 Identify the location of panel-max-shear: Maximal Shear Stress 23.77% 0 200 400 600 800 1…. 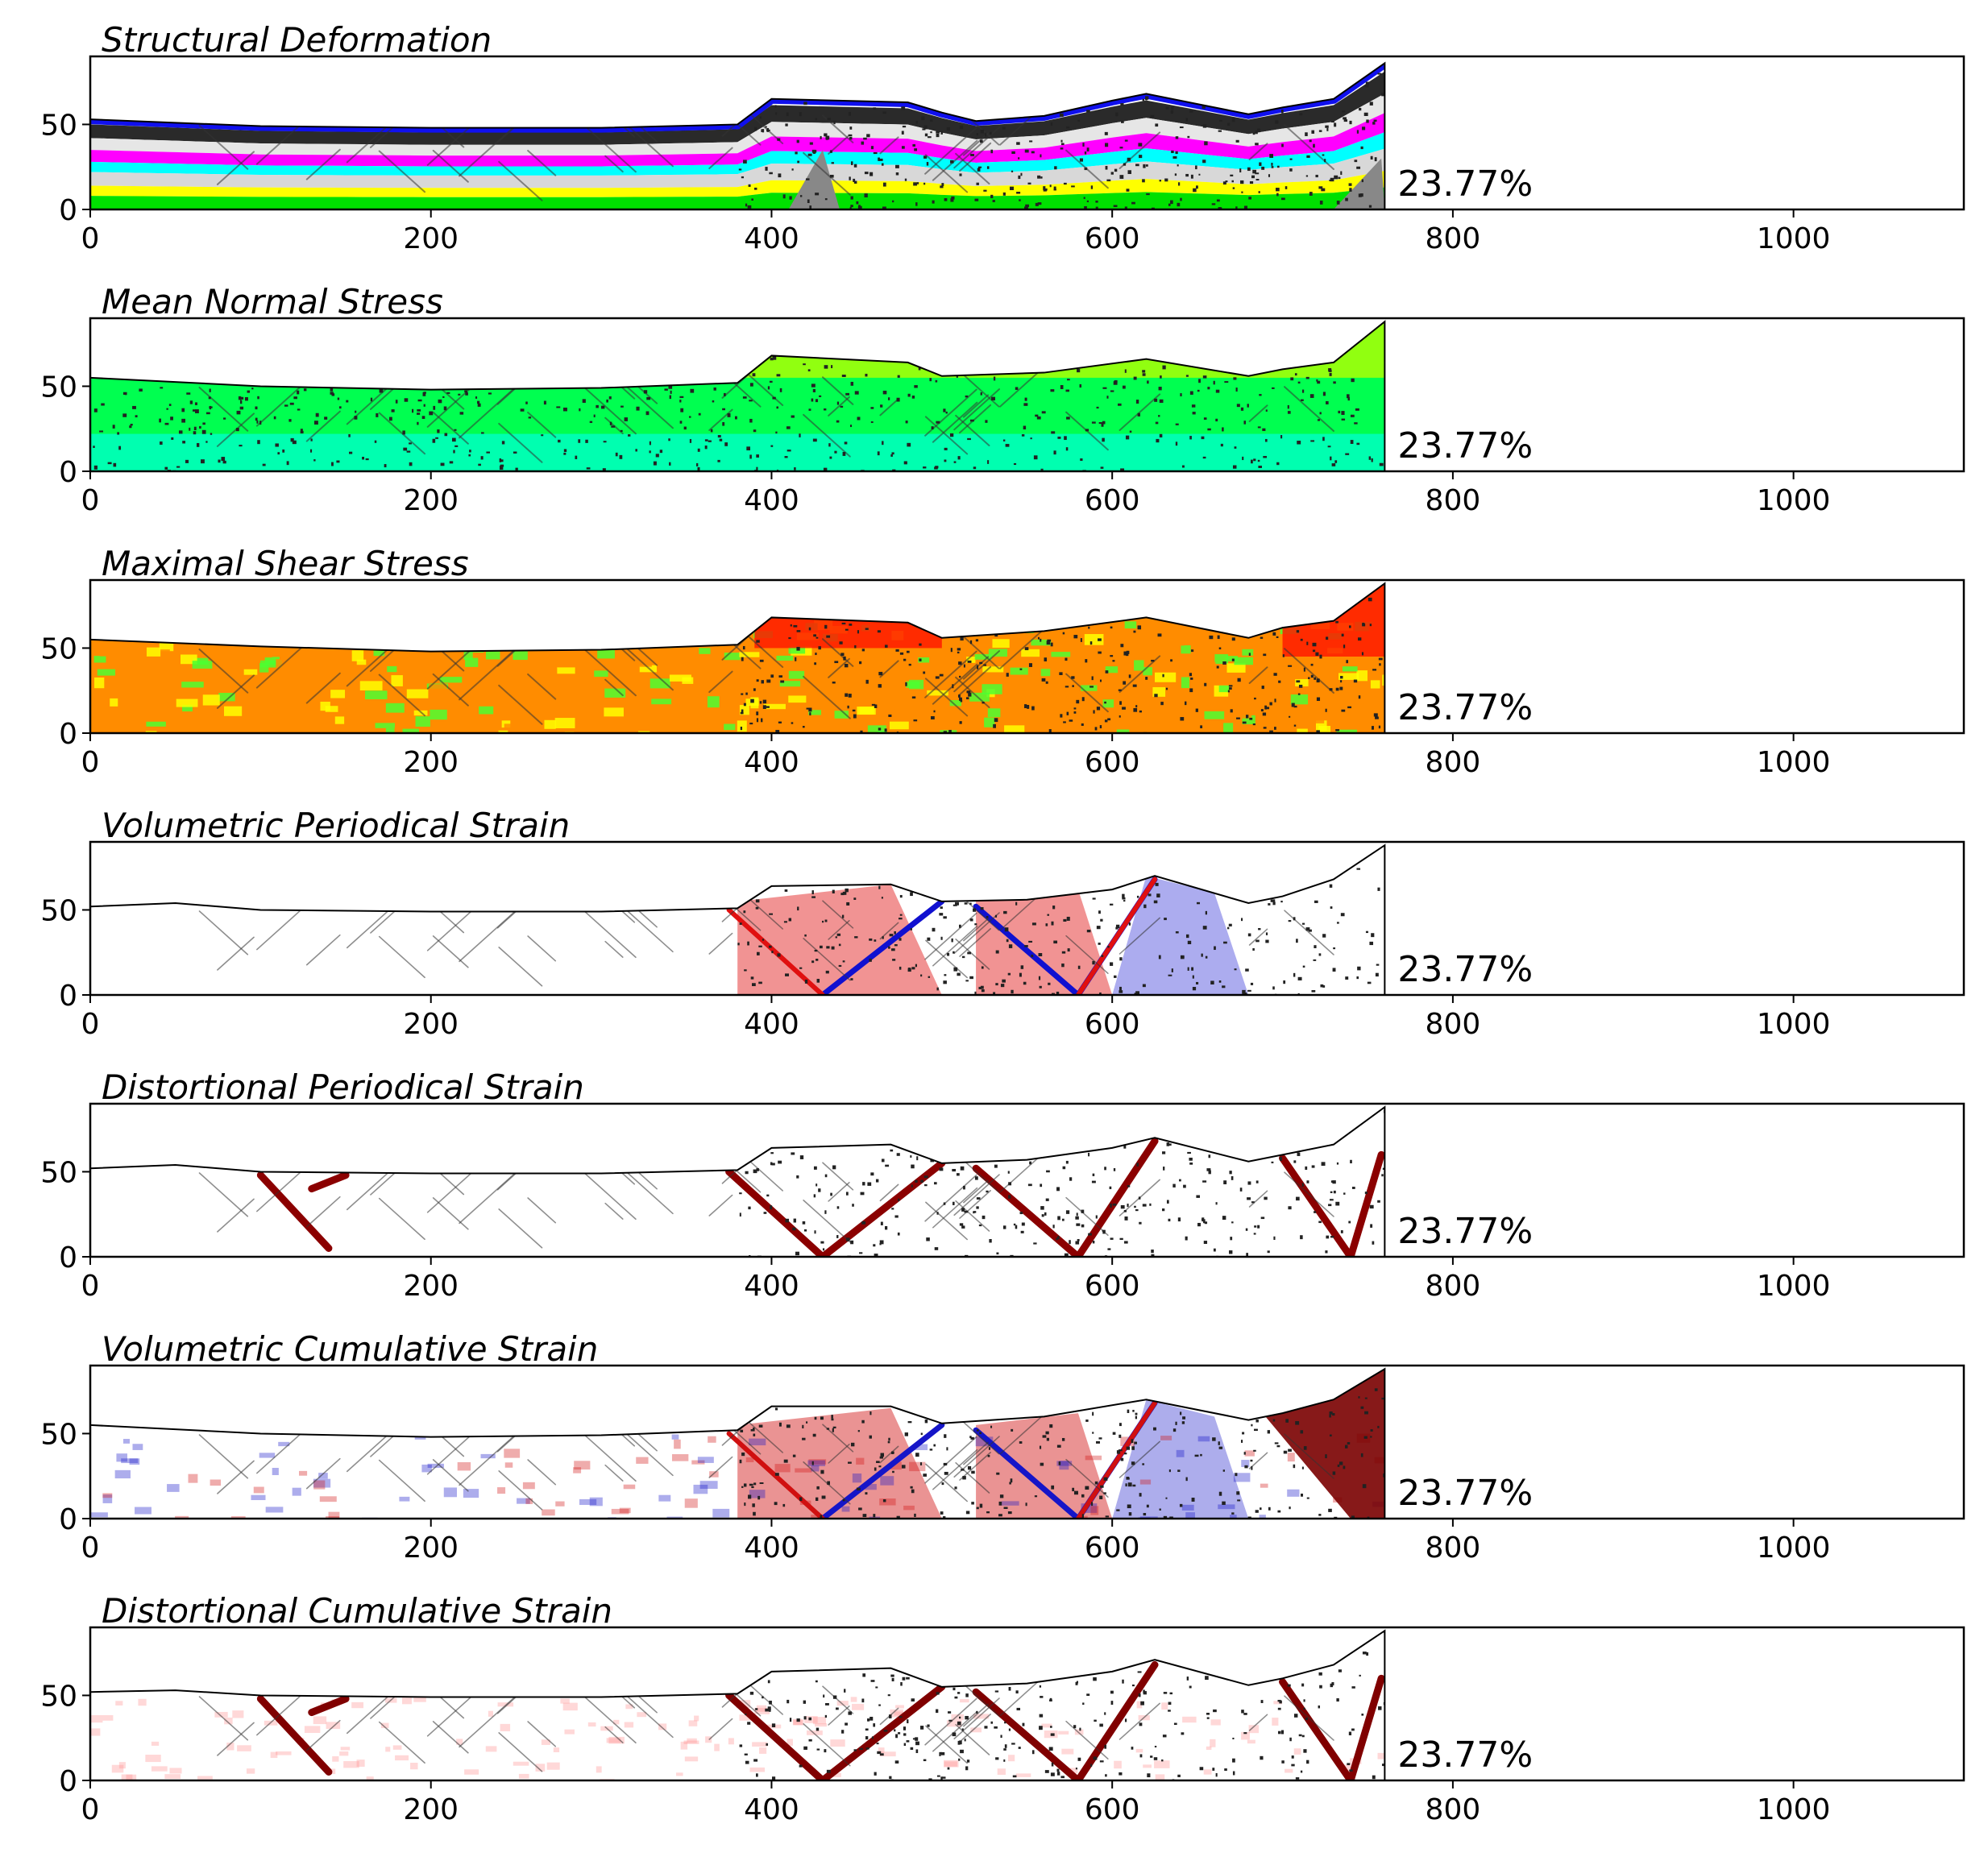
(1002, 661).